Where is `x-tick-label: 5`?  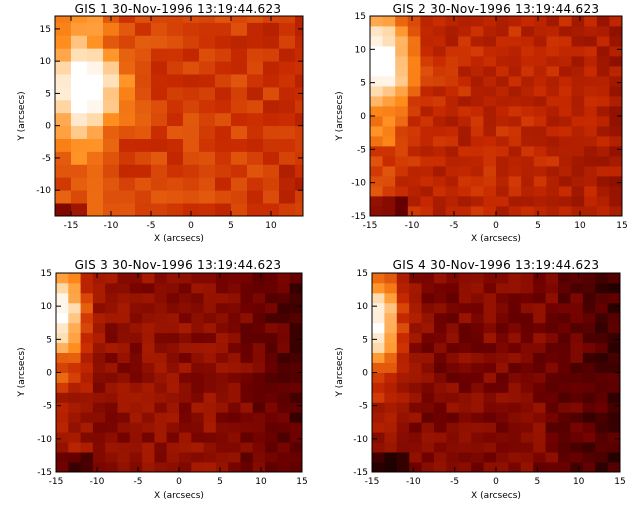
x-tick-label: 5 is located at coordinates (220, 482).